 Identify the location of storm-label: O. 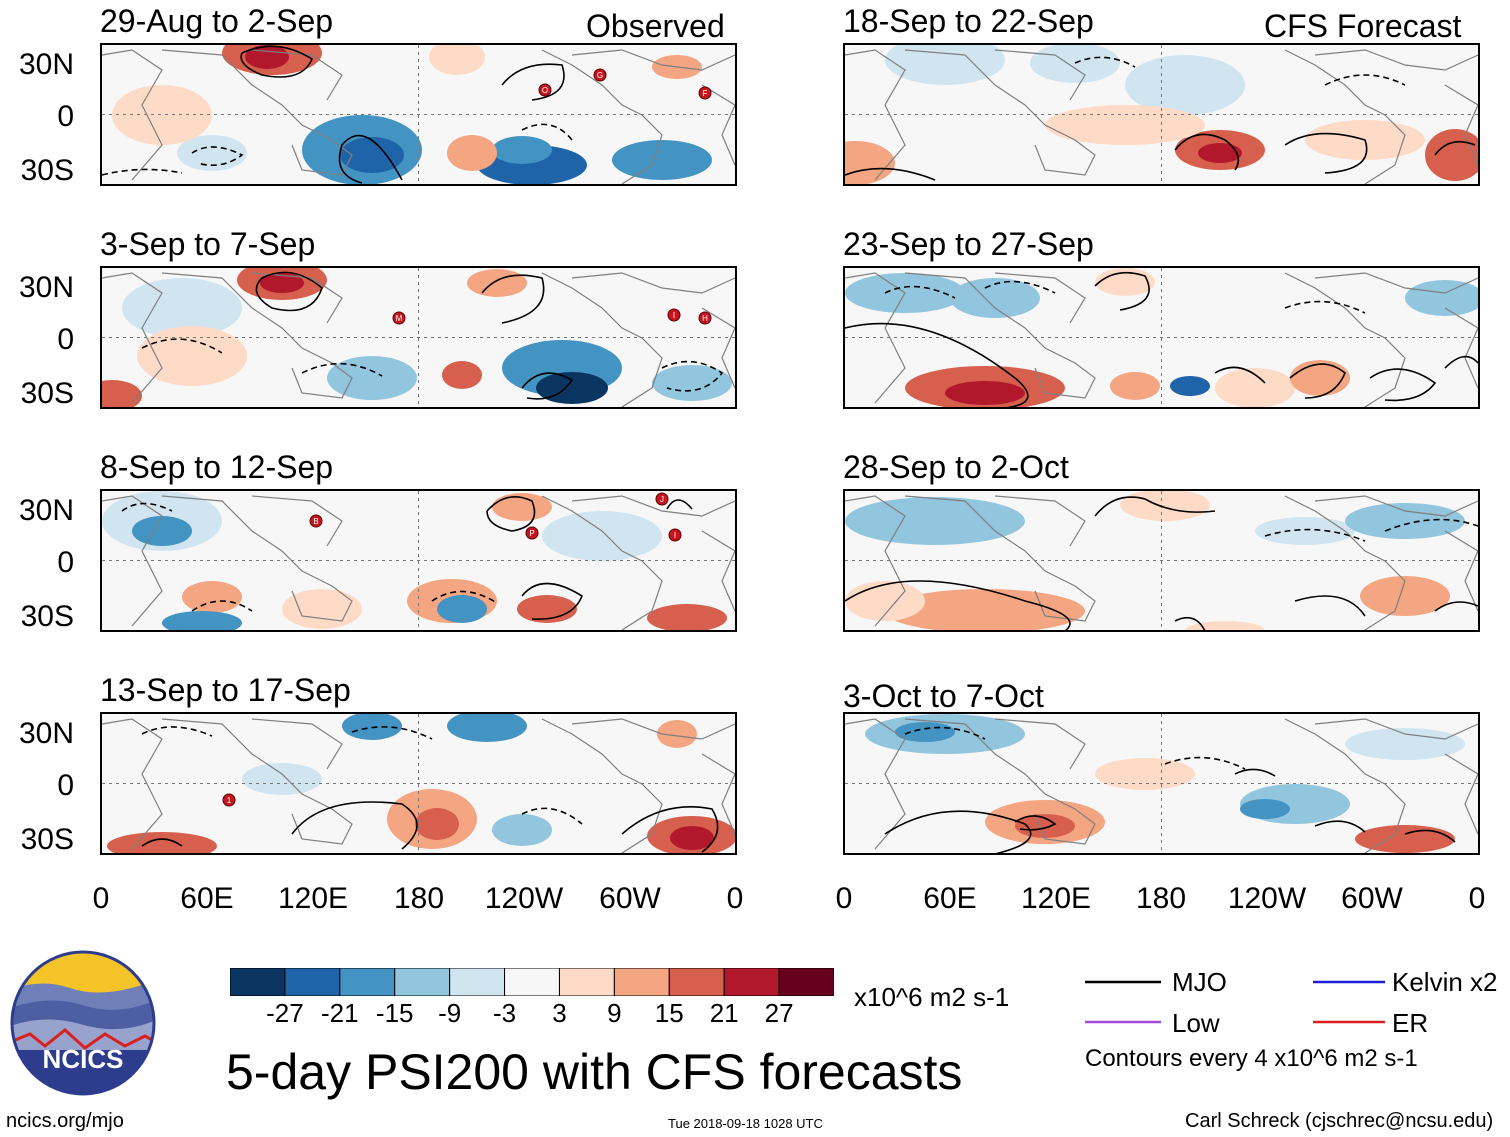
(545, 90).